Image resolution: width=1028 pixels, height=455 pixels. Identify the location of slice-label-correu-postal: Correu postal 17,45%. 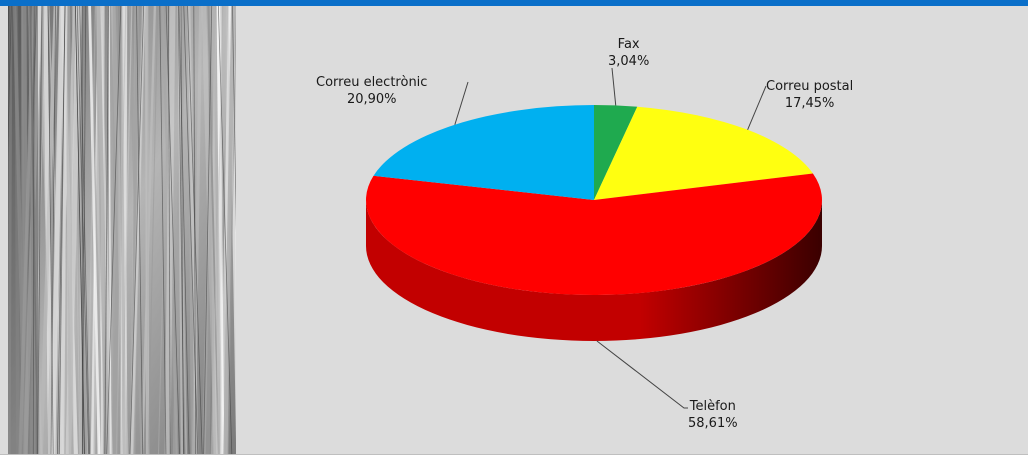
(809, 95).